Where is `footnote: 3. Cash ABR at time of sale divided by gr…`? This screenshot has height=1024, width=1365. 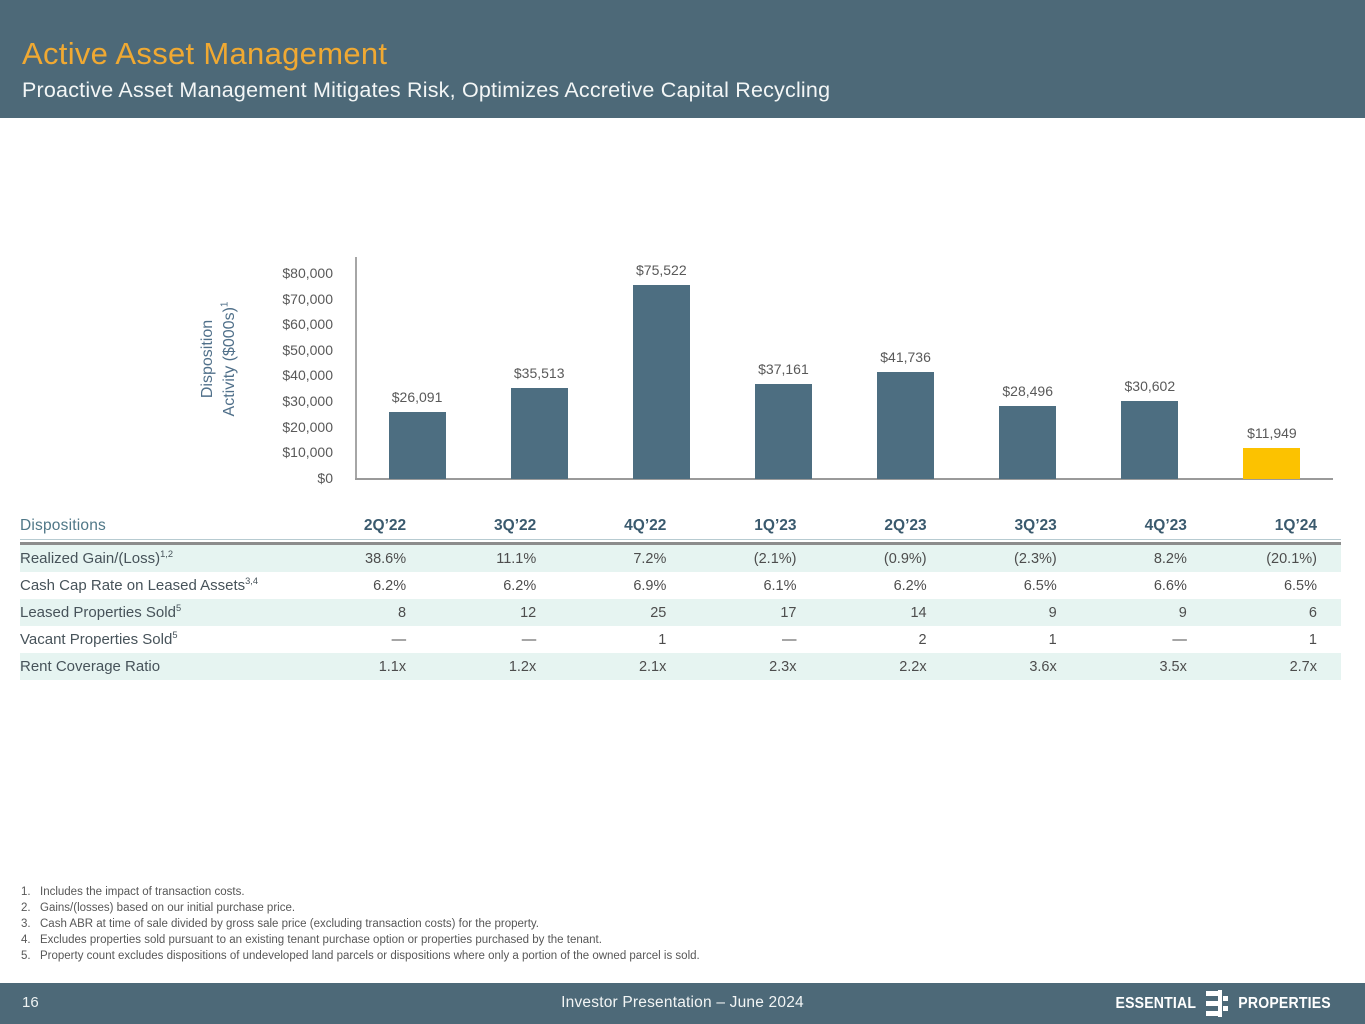
footnote: 3. Cash ABR at time of sale divided by gr… is located at coordinates (280, 923).